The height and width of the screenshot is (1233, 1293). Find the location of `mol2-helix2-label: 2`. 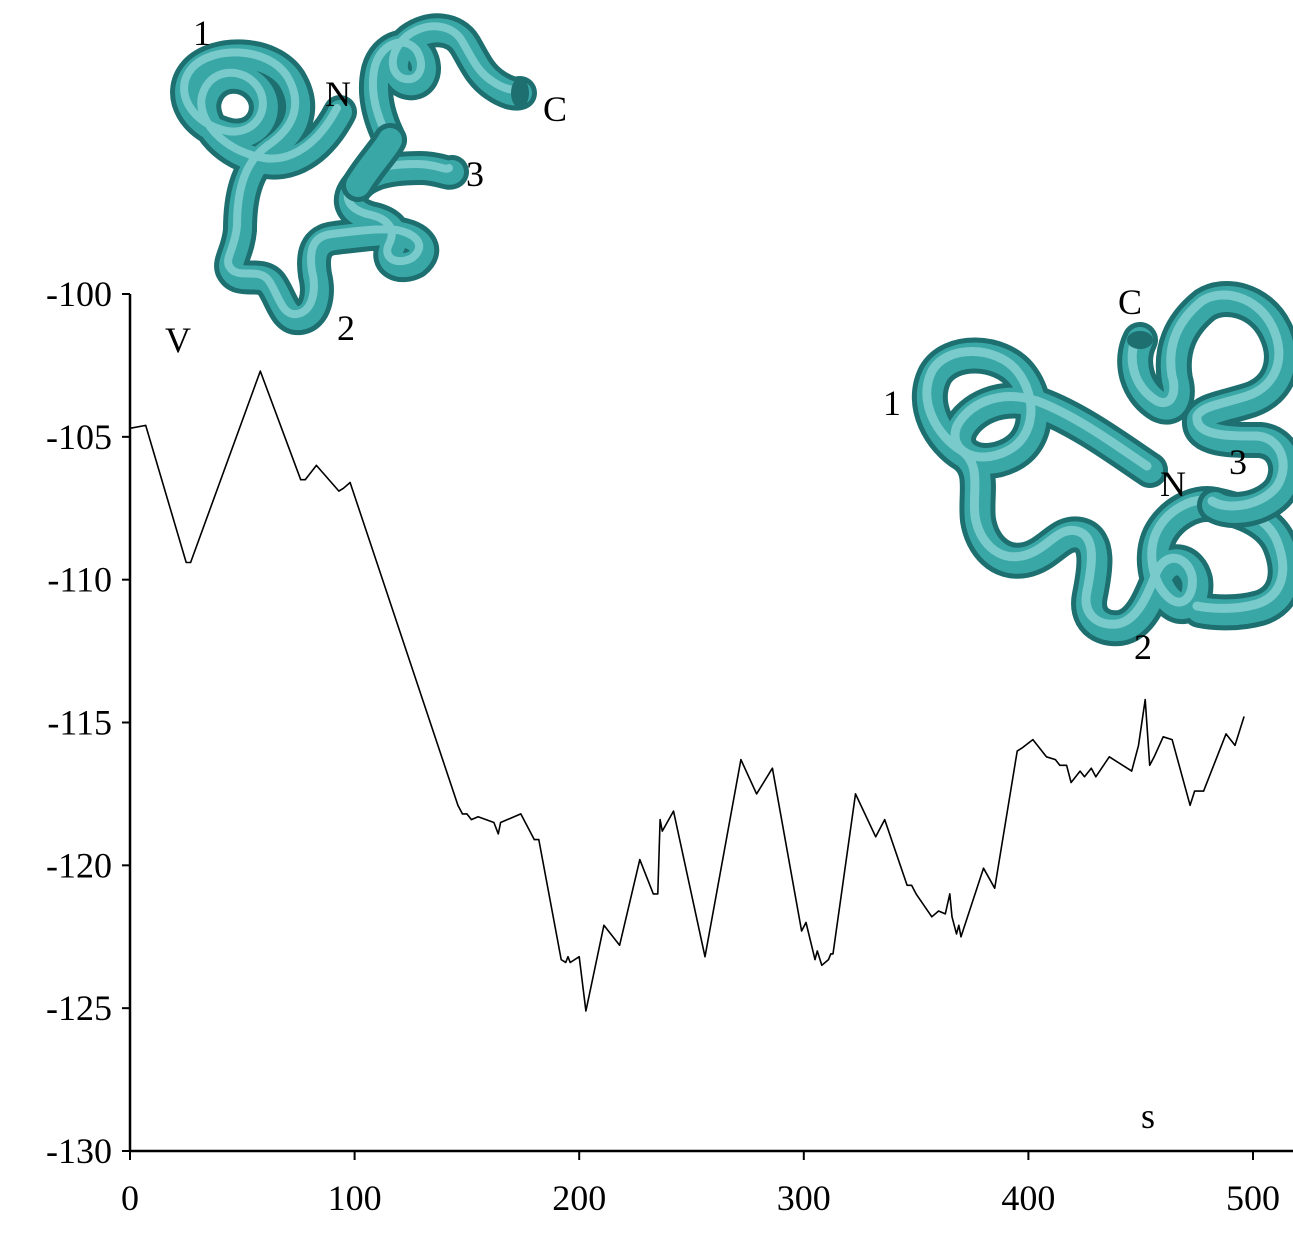

mol2-helix2-label: 2 is located at coordinates (1143, 647).